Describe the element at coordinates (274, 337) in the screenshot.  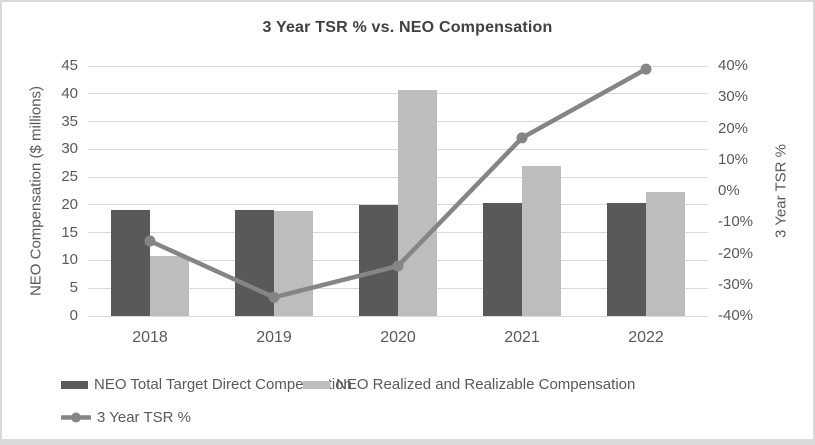
I see `x-axis-label-2019: 2019` at that location.